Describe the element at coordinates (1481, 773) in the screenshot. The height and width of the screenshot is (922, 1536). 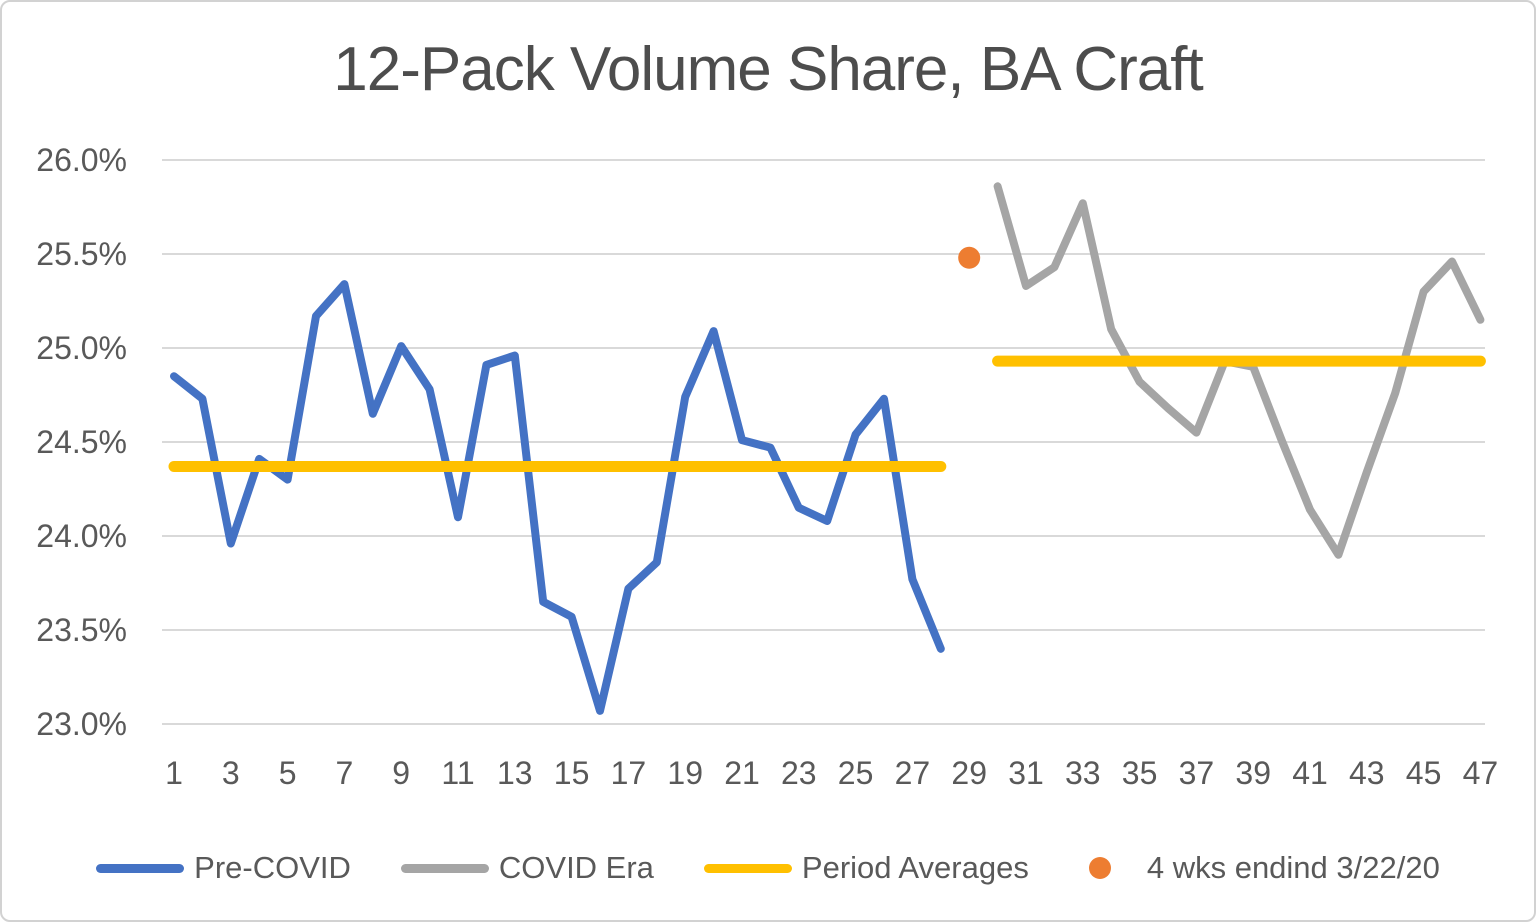
I see `x-axis-tick-label: 47` at that location.